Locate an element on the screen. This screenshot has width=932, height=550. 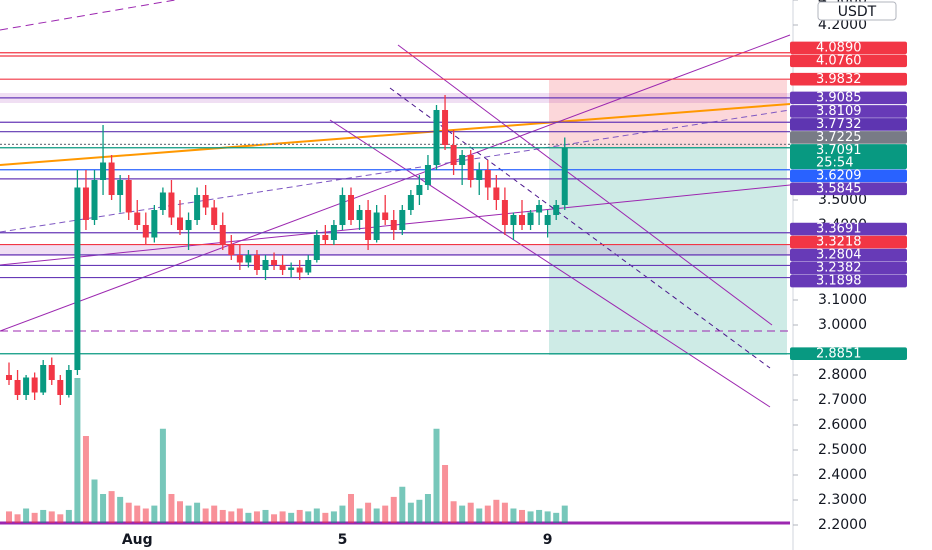
price-label: 3.7091 is located at coordinates (839, 150).